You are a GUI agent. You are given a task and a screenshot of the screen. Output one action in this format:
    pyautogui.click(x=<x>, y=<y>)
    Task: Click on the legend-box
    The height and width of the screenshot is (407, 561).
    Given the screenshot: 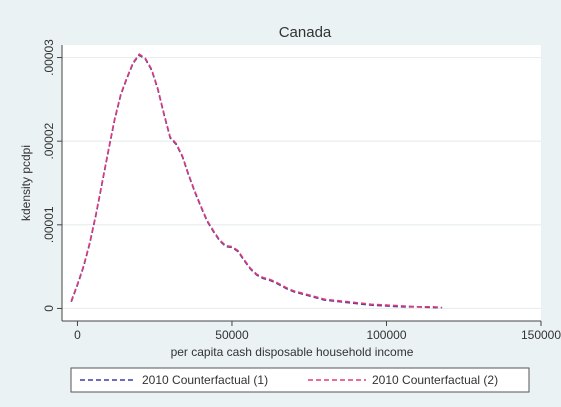 What is the action you would take?
    pyautogui.click(x=300, y=380)
    